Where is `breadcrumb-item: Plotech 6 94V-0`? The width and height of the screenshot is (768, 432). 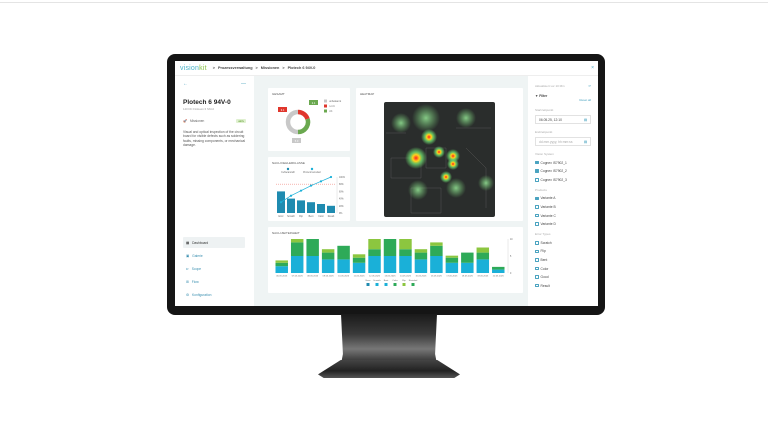 breadcrumb-item: Plotech 6 94V-0 is located at coordinates (301, 68).